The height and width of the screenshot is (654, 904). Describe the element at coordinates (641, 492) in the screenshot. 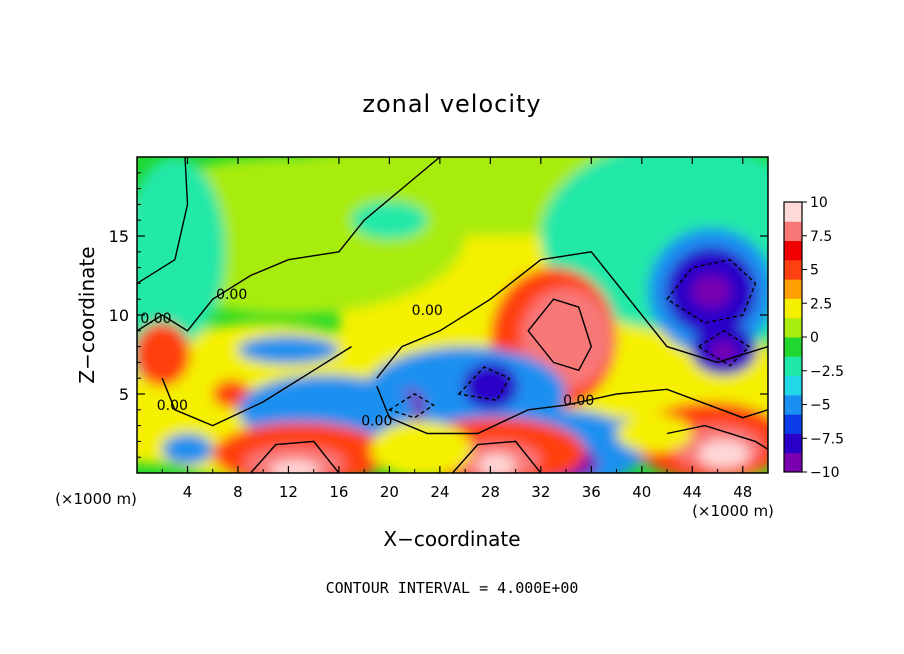

I see `x-tick-label-40: 40` at that location.